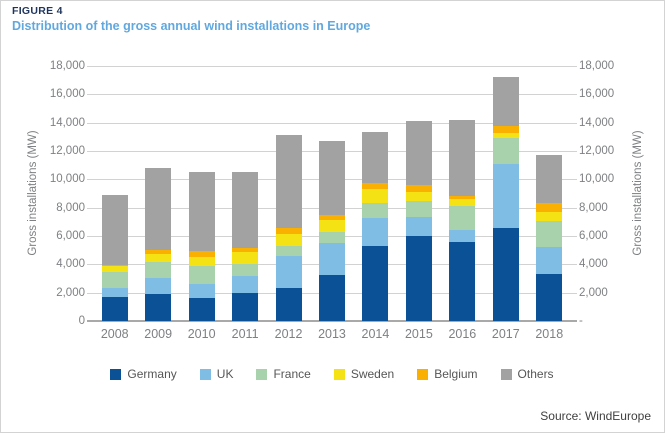 The height and width of the screenshot is (433, 665). Describe the element at coordinates (33, 193) in the screenshot. I see `y-axis-title-left: Gross installations (MW)` at that location.